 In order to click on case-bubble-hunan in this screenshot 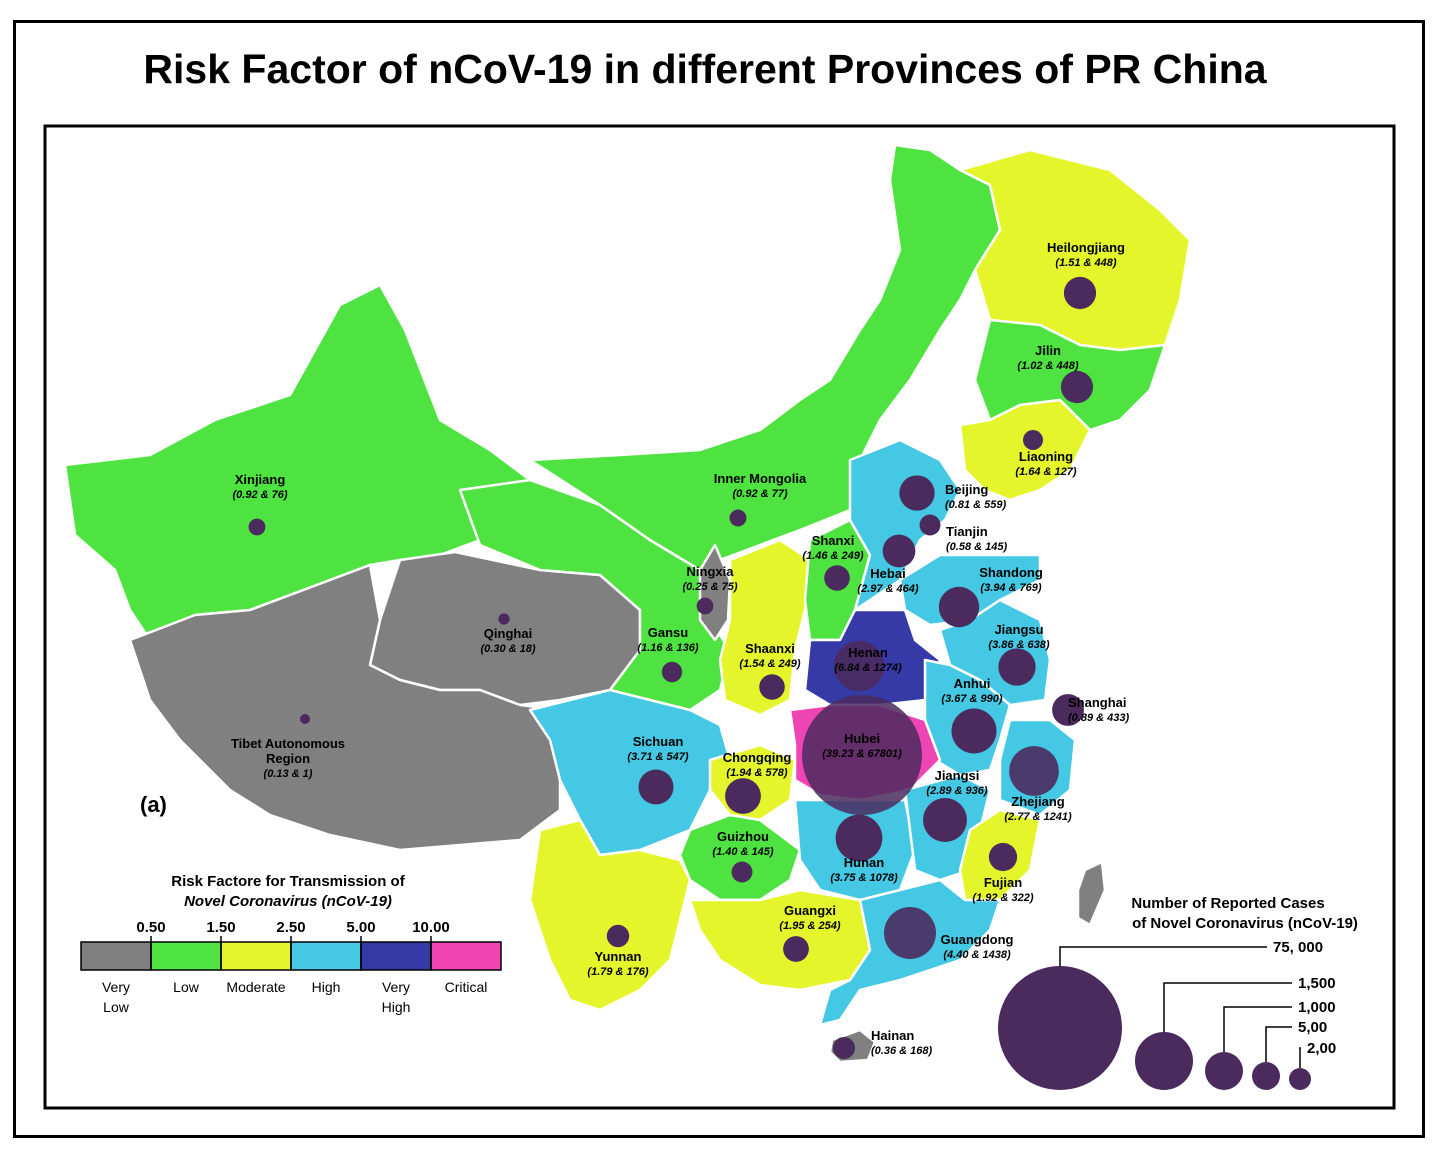, I will do `click(859, 838)`.